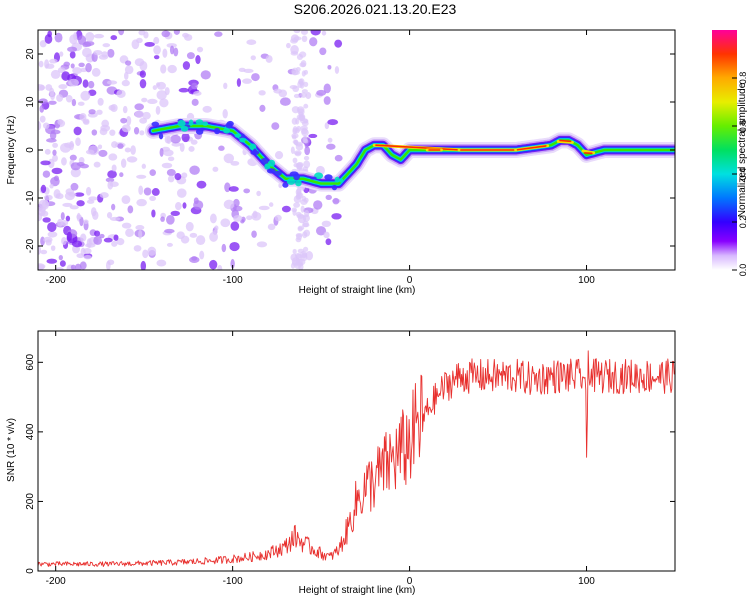 The width and height of the screenshot is (750, 600). What do you see at coordinates (30, 102) in the screenshot?
I see `spectrogram-y-tick-label: 10` at bounding box center [30, 102].